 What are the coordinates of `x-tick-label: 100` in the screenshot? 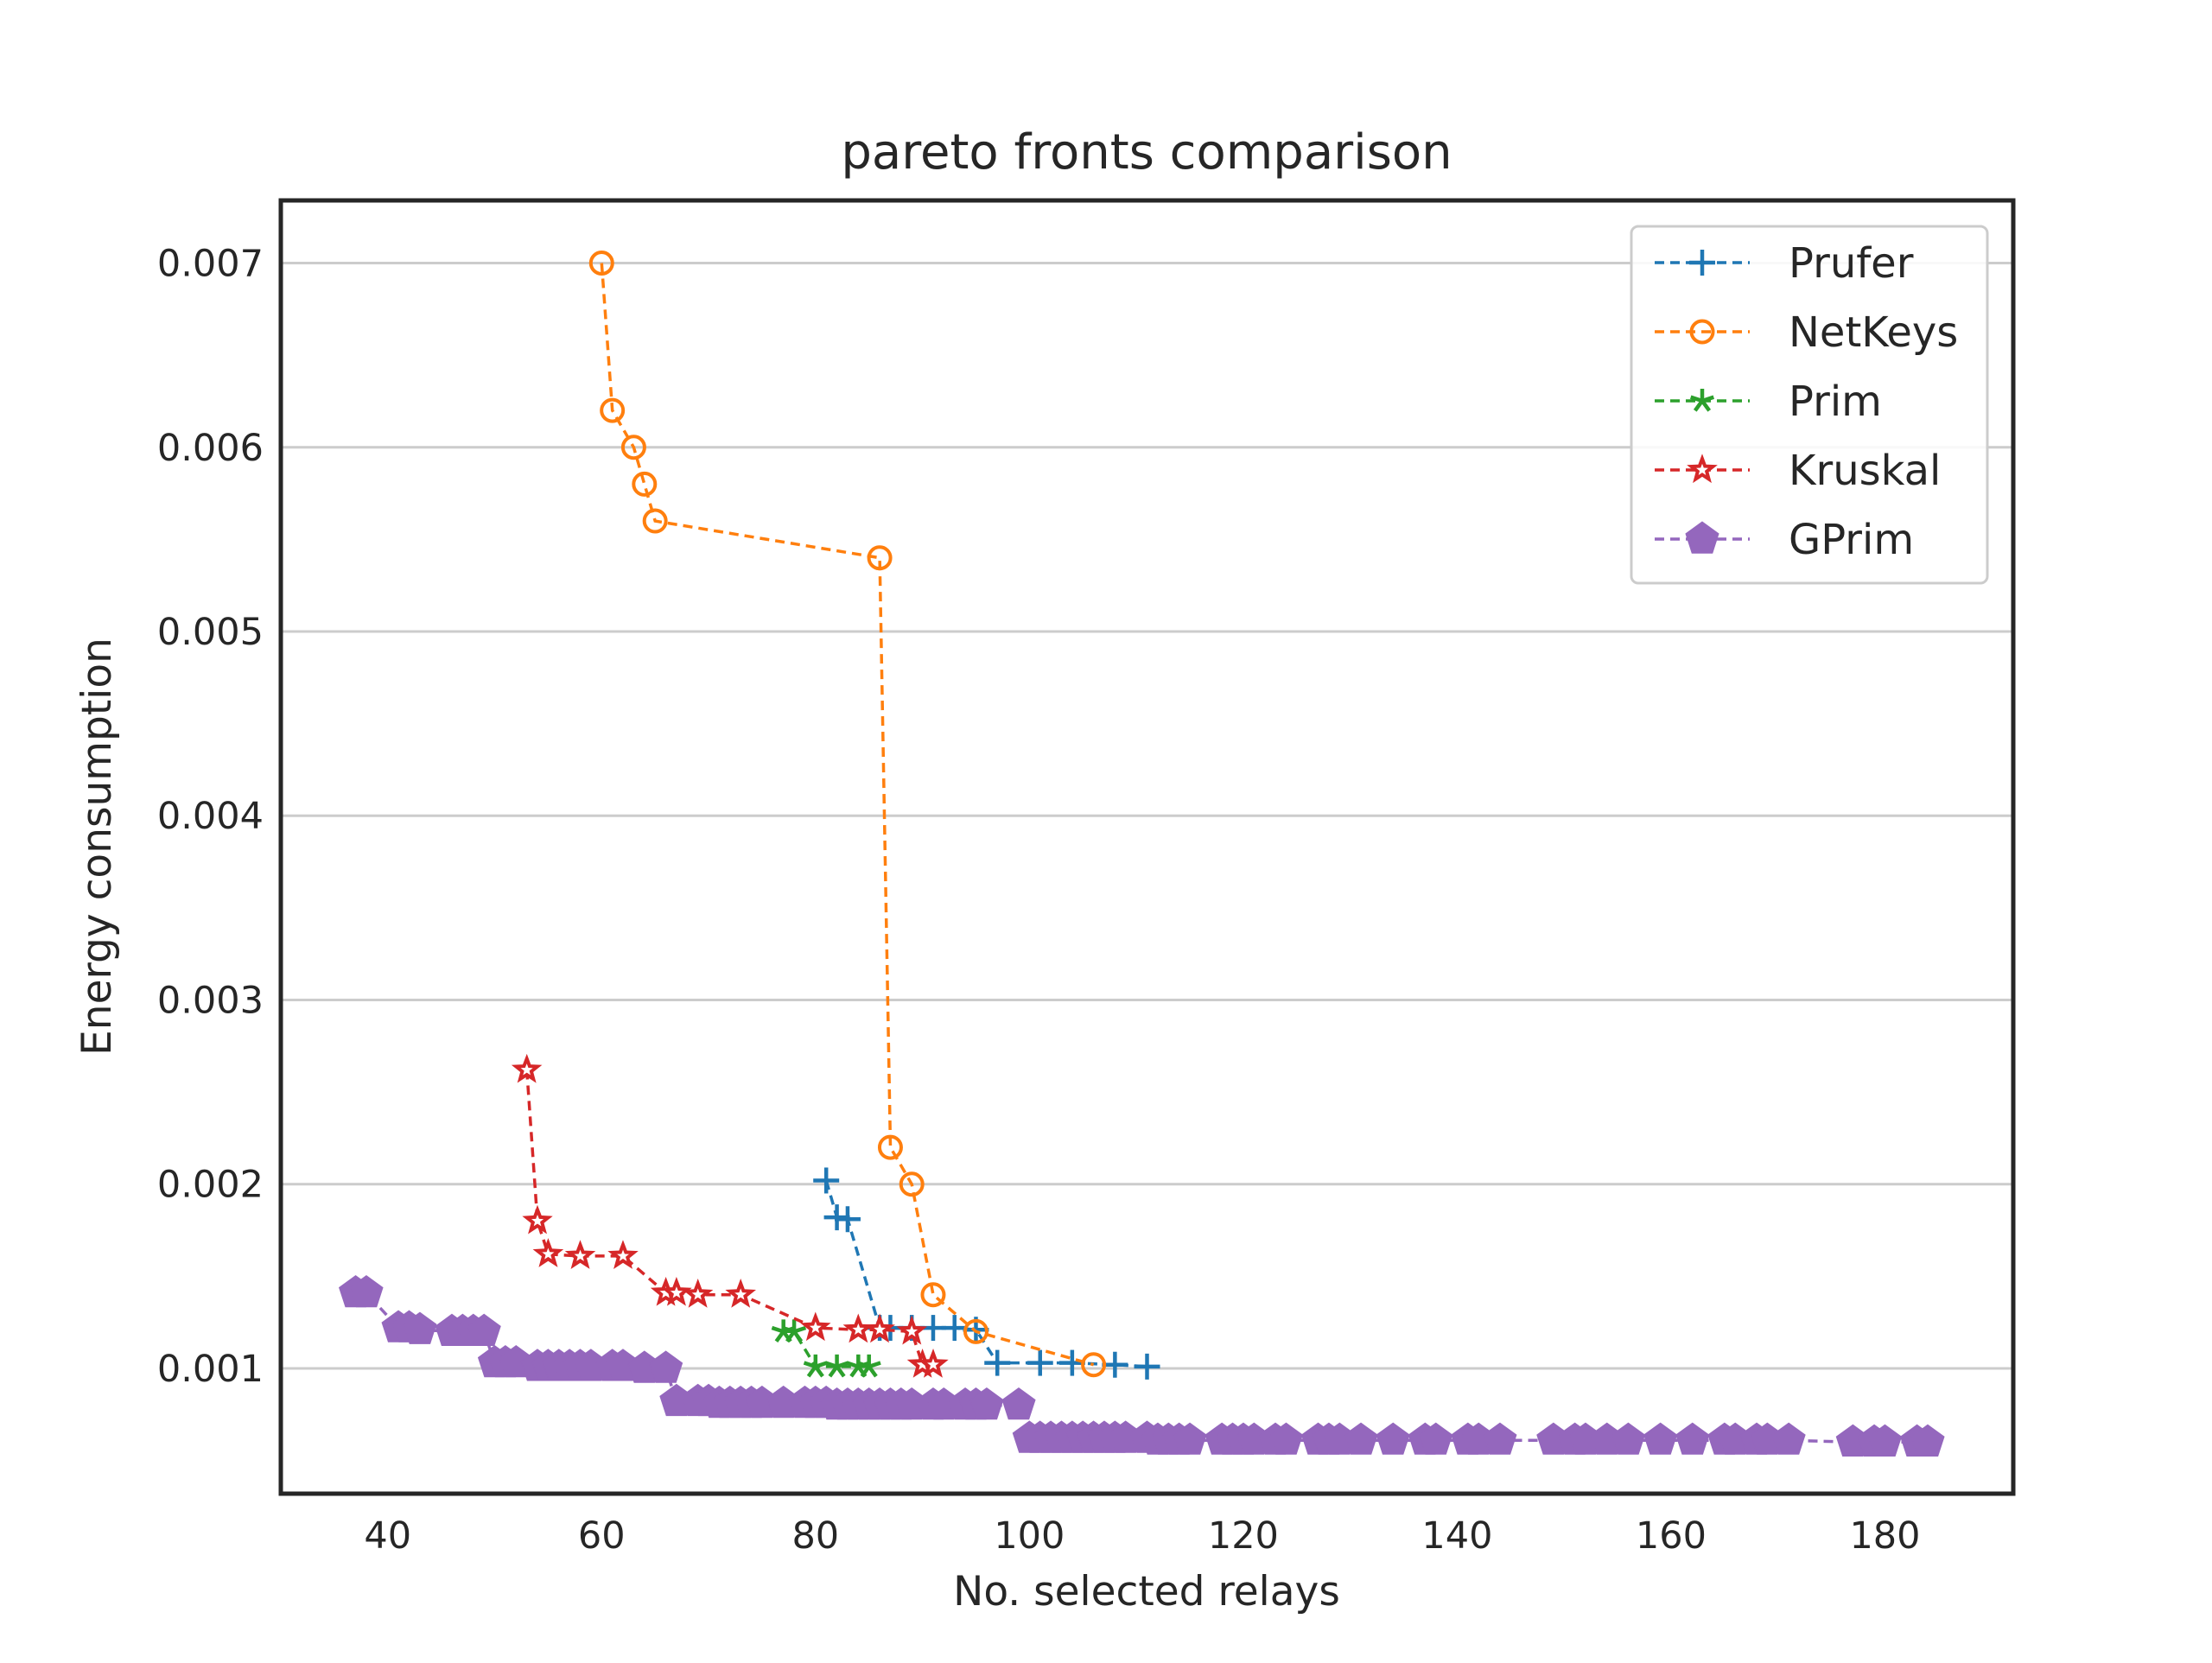 It's located at (1029, 1536).